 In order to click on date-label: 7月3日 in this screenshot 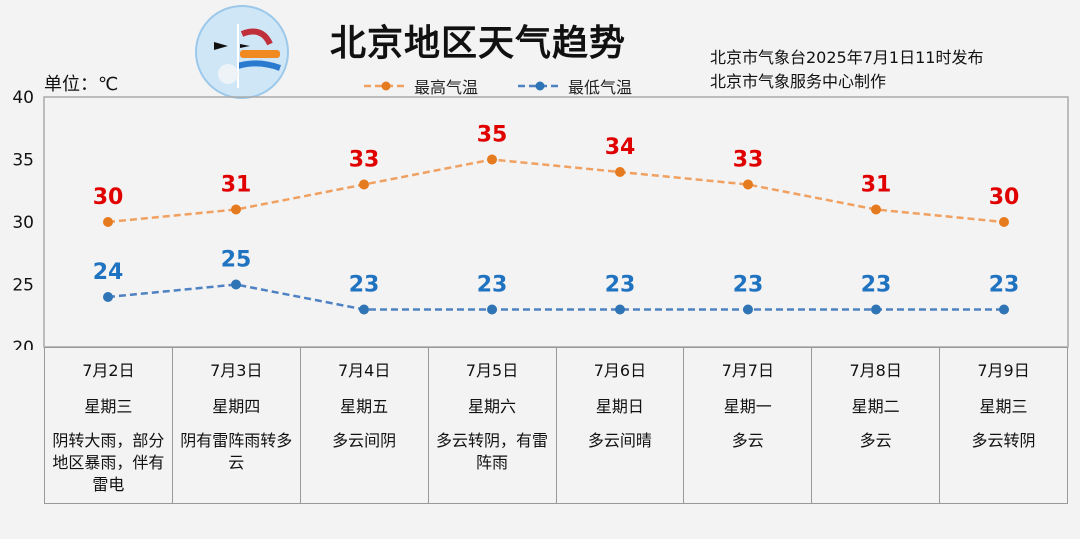, I will do `click(236, 370)`.